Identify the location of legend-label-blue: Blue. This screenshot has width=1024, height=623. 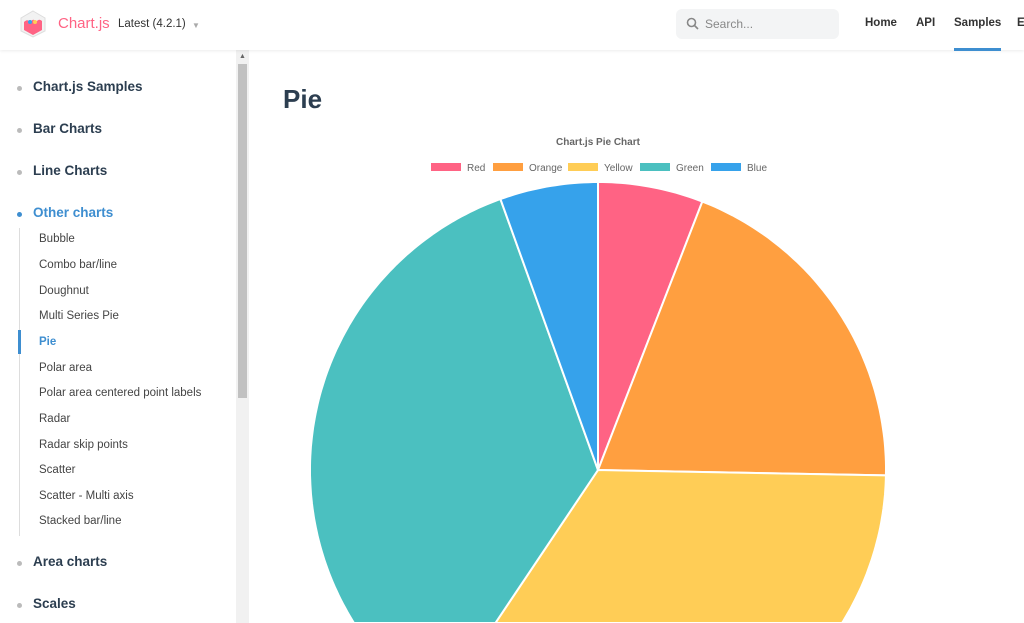
(757, 168).